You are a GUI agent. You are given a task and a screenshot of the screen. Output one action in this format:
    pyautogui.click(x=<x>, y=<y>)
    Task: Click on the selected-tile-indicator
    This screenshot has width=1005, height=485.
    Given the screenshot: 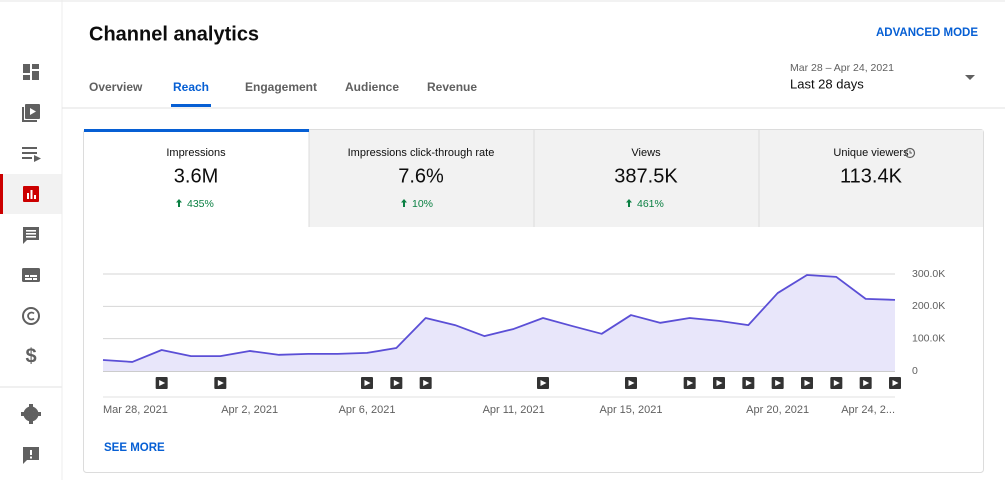 What is the action you would take?
    pyautogui.click(x=196, y=130)
    